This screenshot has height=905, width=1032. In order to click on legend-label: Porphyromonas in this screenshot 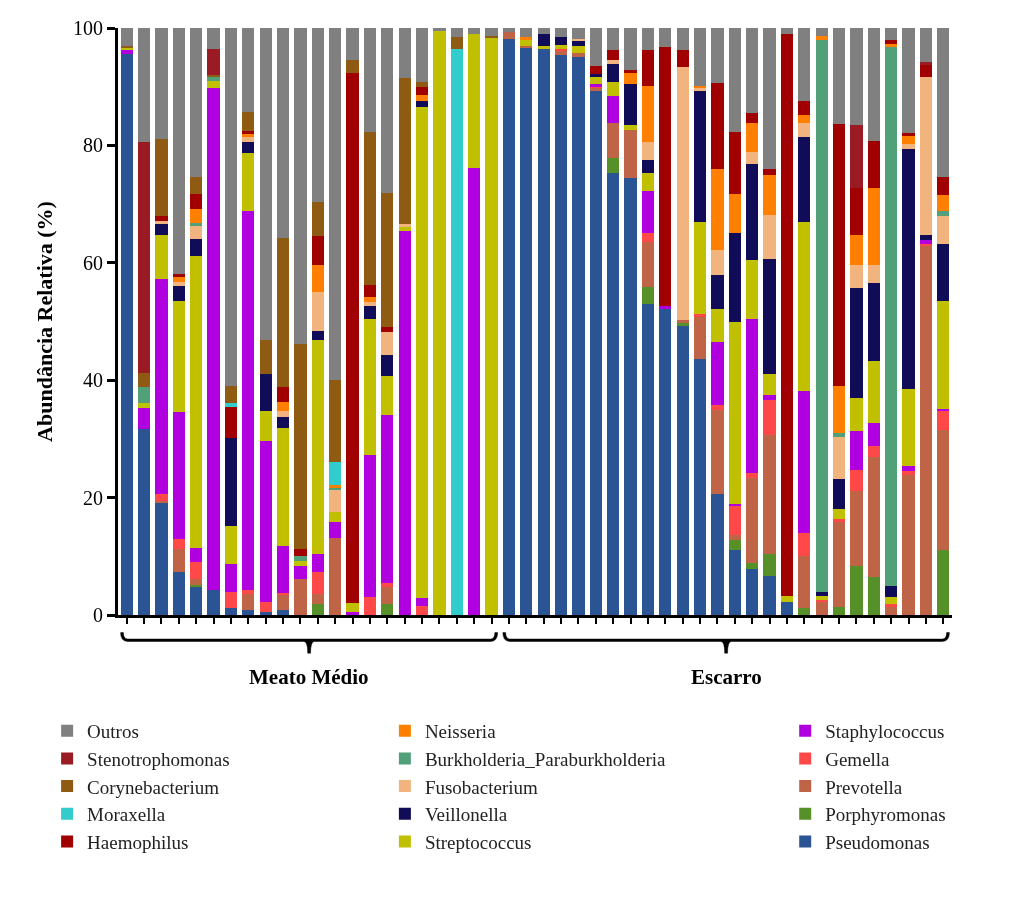, I will do `click(885, 815)`.